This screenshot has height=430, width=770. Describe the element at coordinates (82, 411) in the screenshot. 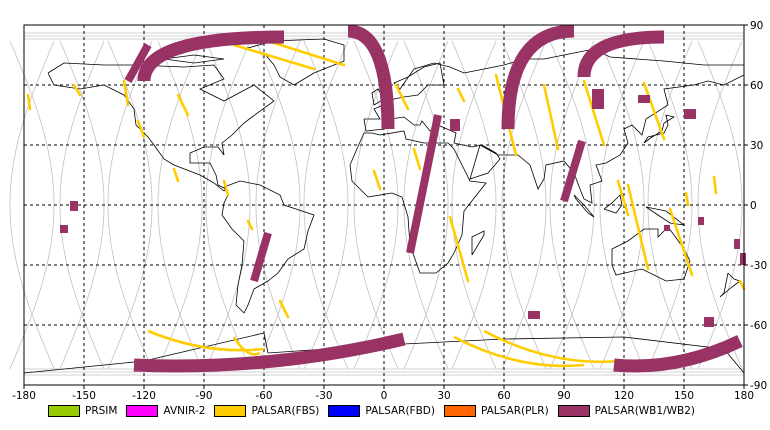

I see `legend-item-prism: PRSIM` at that location.